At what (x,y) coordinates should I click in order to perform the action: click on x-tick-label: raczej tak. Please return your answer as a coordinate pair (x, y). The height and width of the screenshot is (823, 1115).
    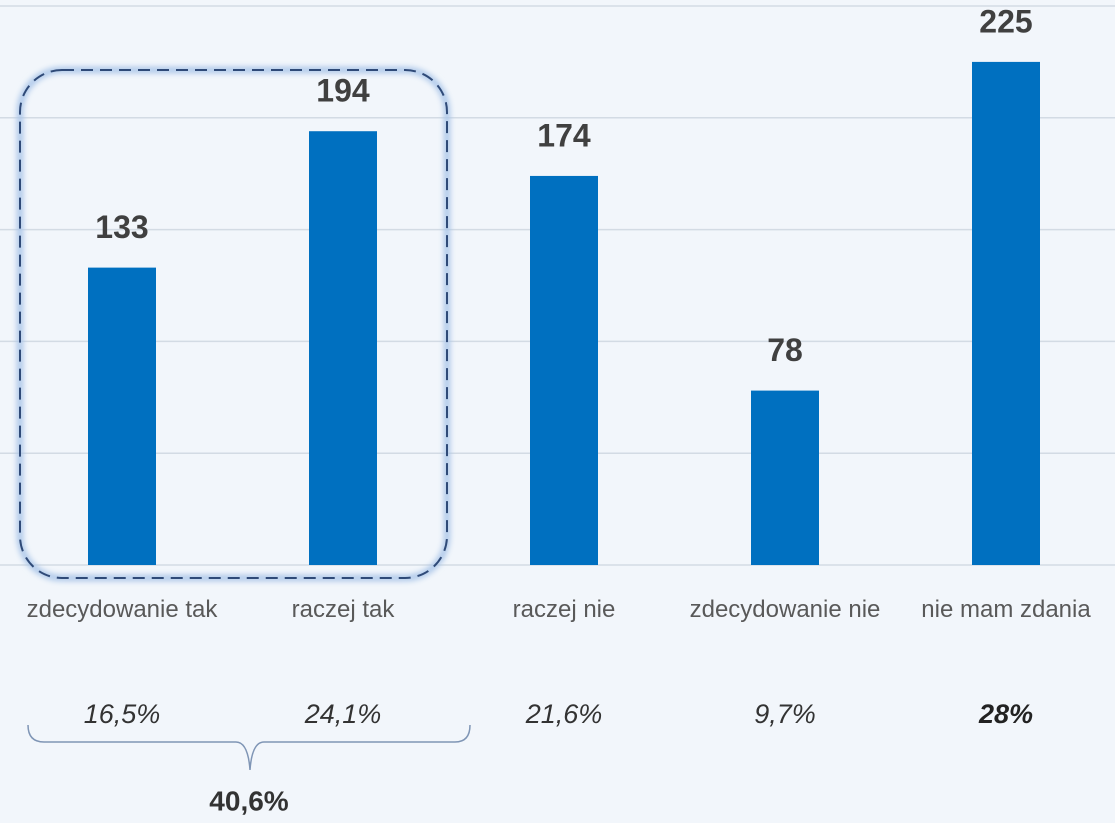
    Looking at the image, I should click on (343, 609).